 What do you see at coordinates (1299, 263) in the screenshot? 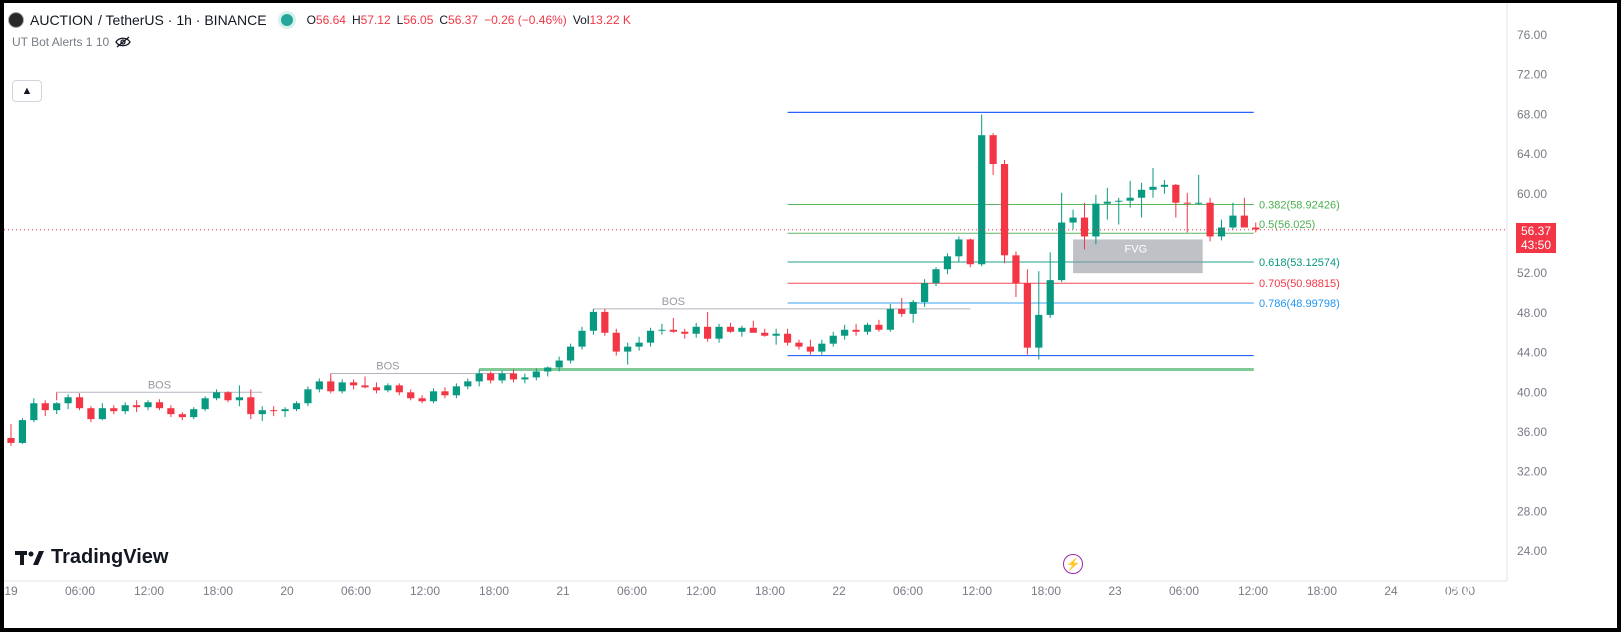
I see `fib-level-label: 0.618(53.12574)` at bounding box center [1299, 263].